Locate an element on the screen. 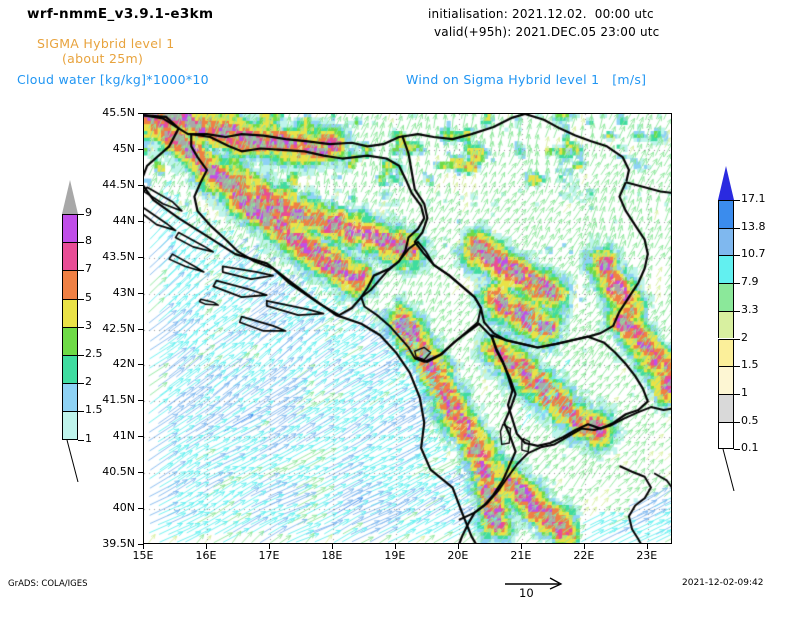  valid-time-label: valid(+95h): 2021.DEC.05 23:00 utc is located at coordinates (547, 32).